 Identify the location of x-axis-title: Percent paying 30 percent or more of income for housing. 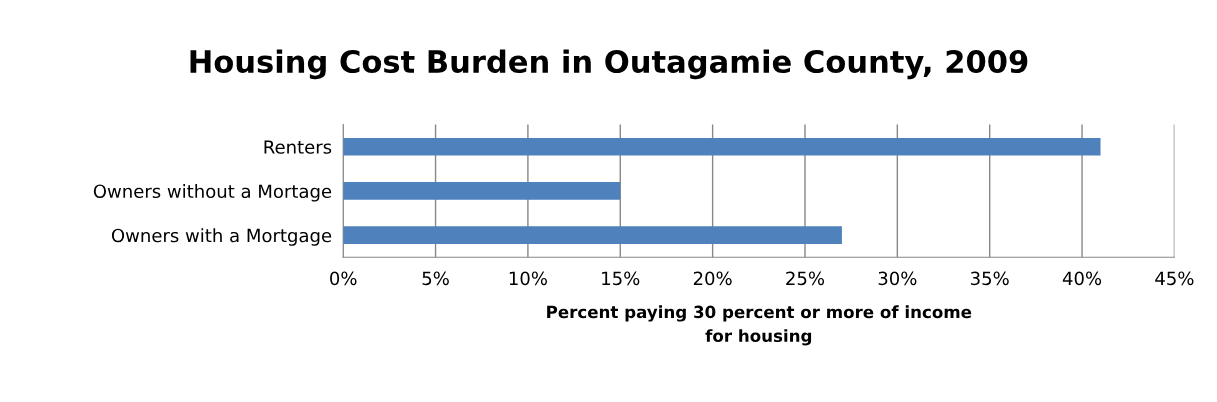
(759, 325).